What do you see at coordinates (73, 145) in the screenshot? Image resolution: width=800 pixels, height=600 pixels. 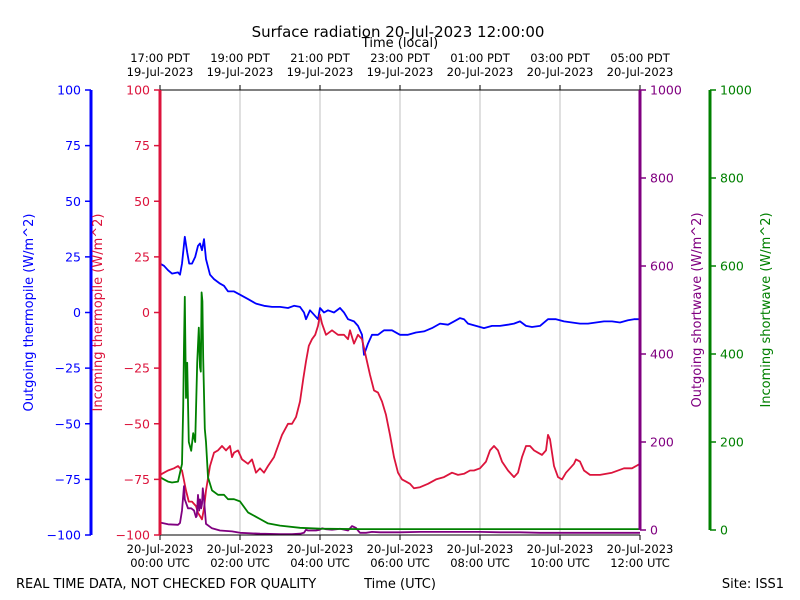 I see `out_thermo-tick-label-1: 75` at bounding box center [73, 145].